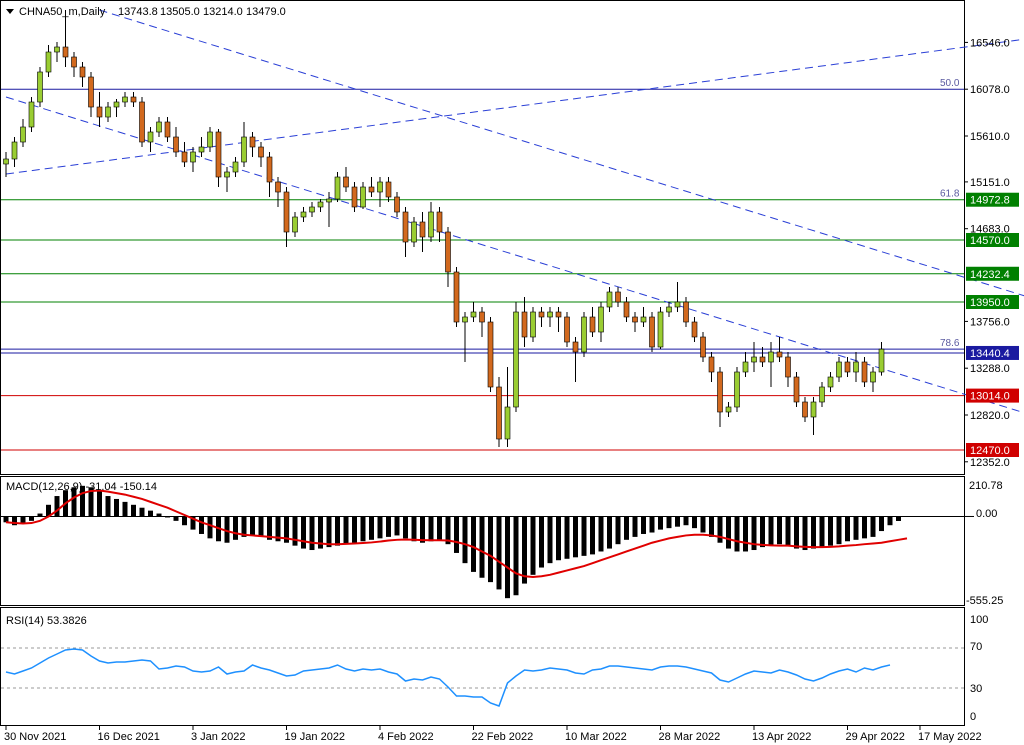 The image size is (1024, 745). What do you see at coordinates (448, 677) in the screenshot?
I see `rsi-line` at bounding box center [448, 677].